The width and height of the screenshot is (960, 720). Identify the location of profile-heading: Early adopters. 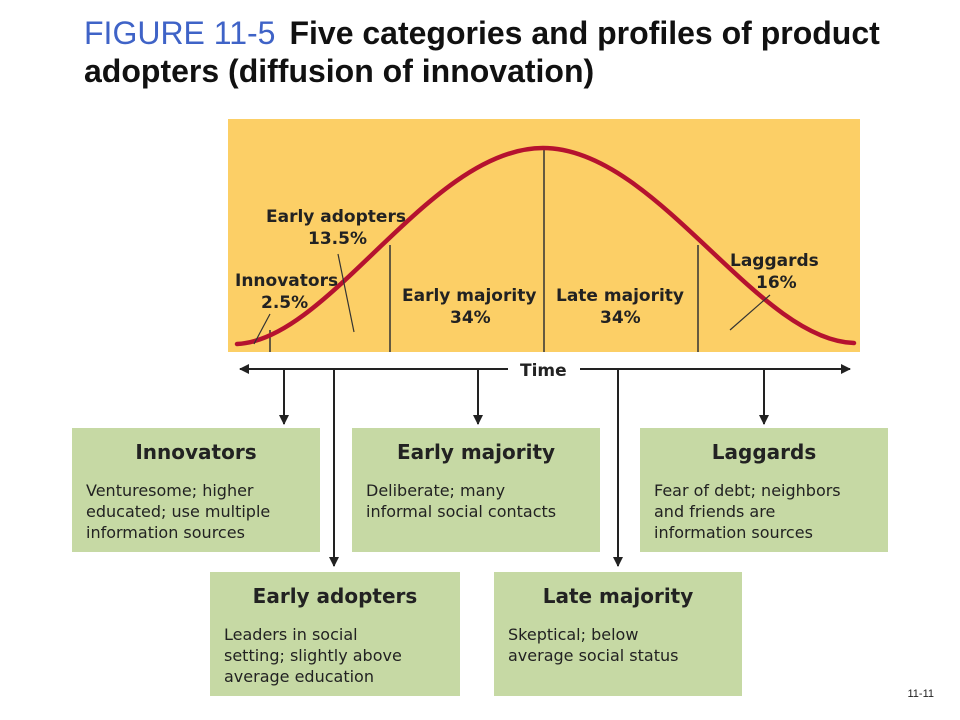
(335, 596).